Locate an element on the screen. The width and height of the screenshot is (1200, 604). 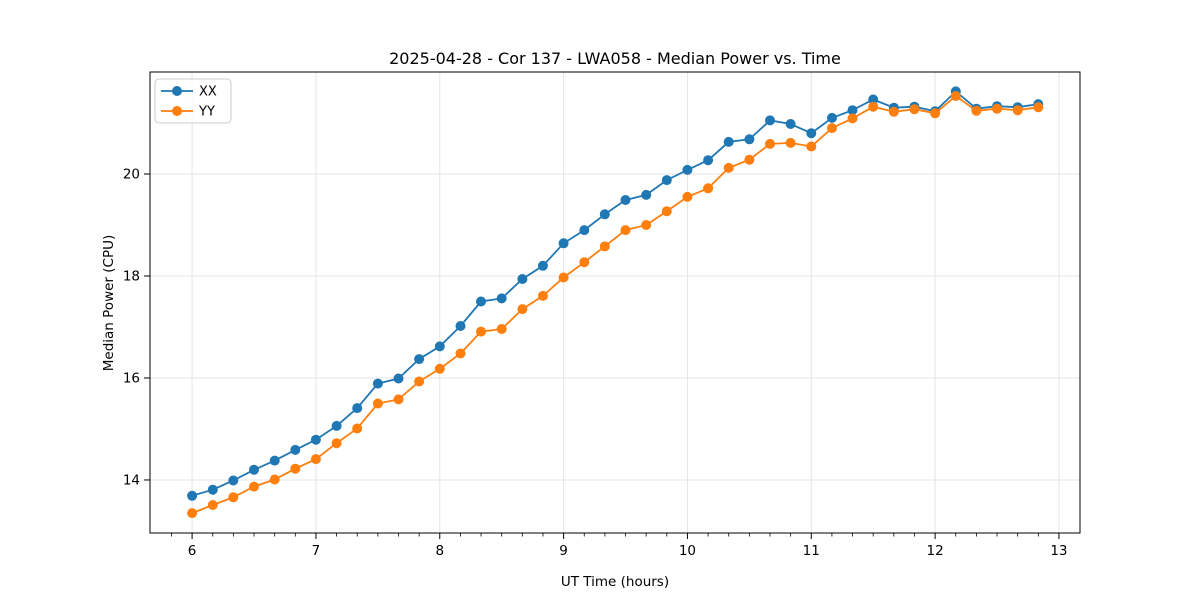
legend-item-yy: YY is located at coordinates (188, 112).